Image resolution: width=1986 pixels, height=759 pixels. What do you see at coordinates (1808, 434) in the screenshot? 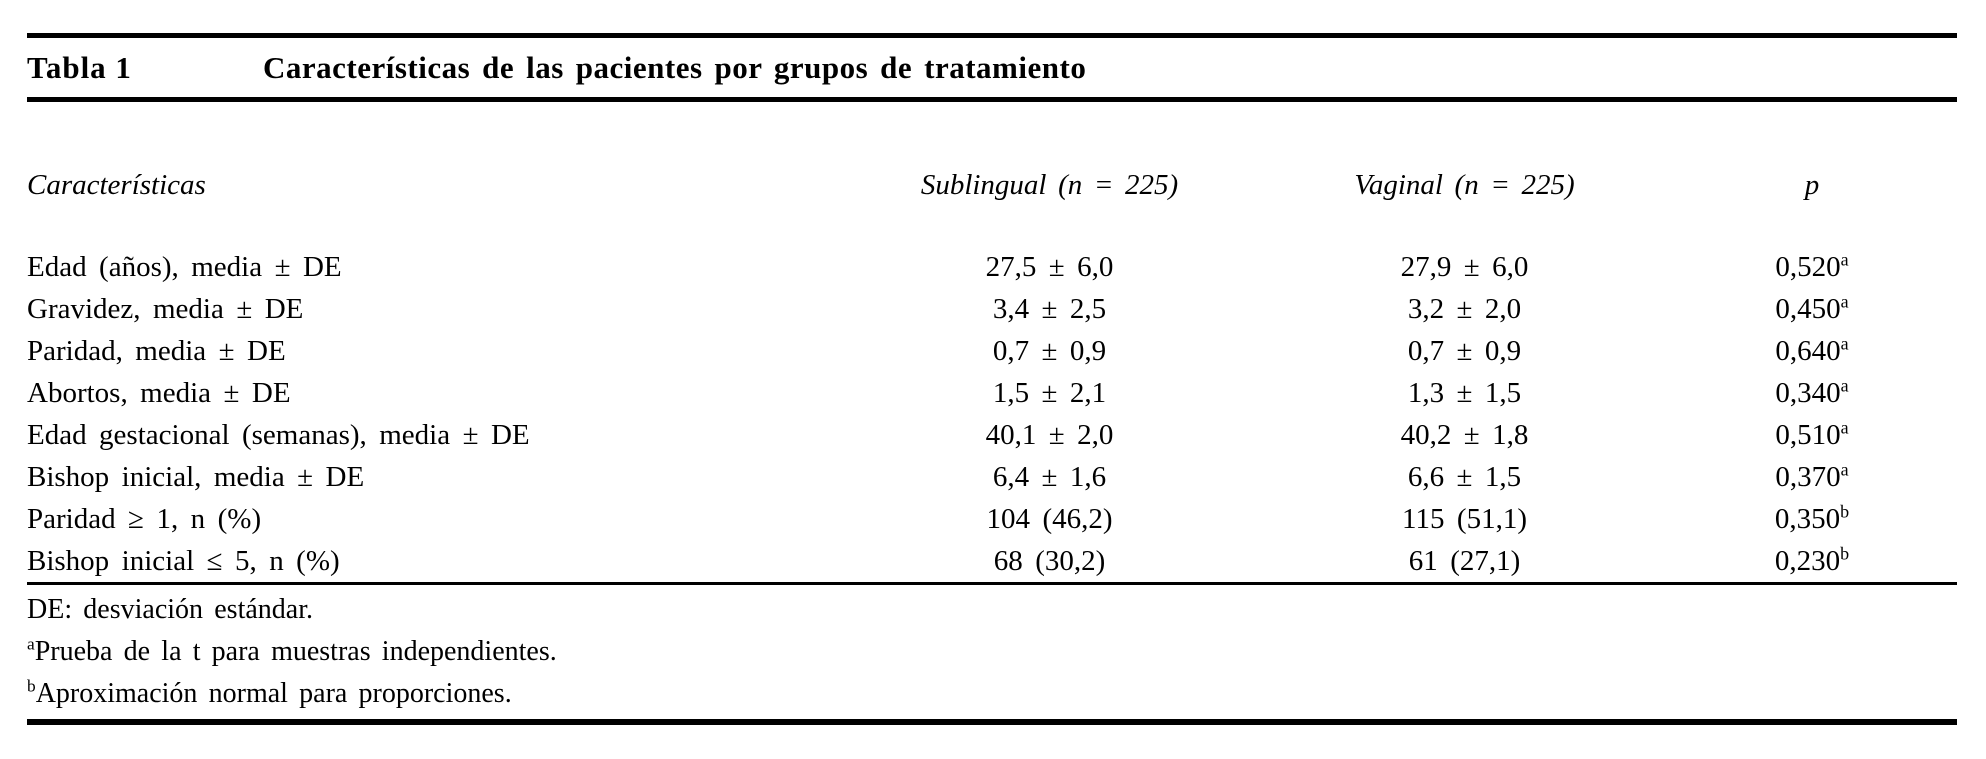
I see `p-value: 0,510` at bounding box center [1808, 434].